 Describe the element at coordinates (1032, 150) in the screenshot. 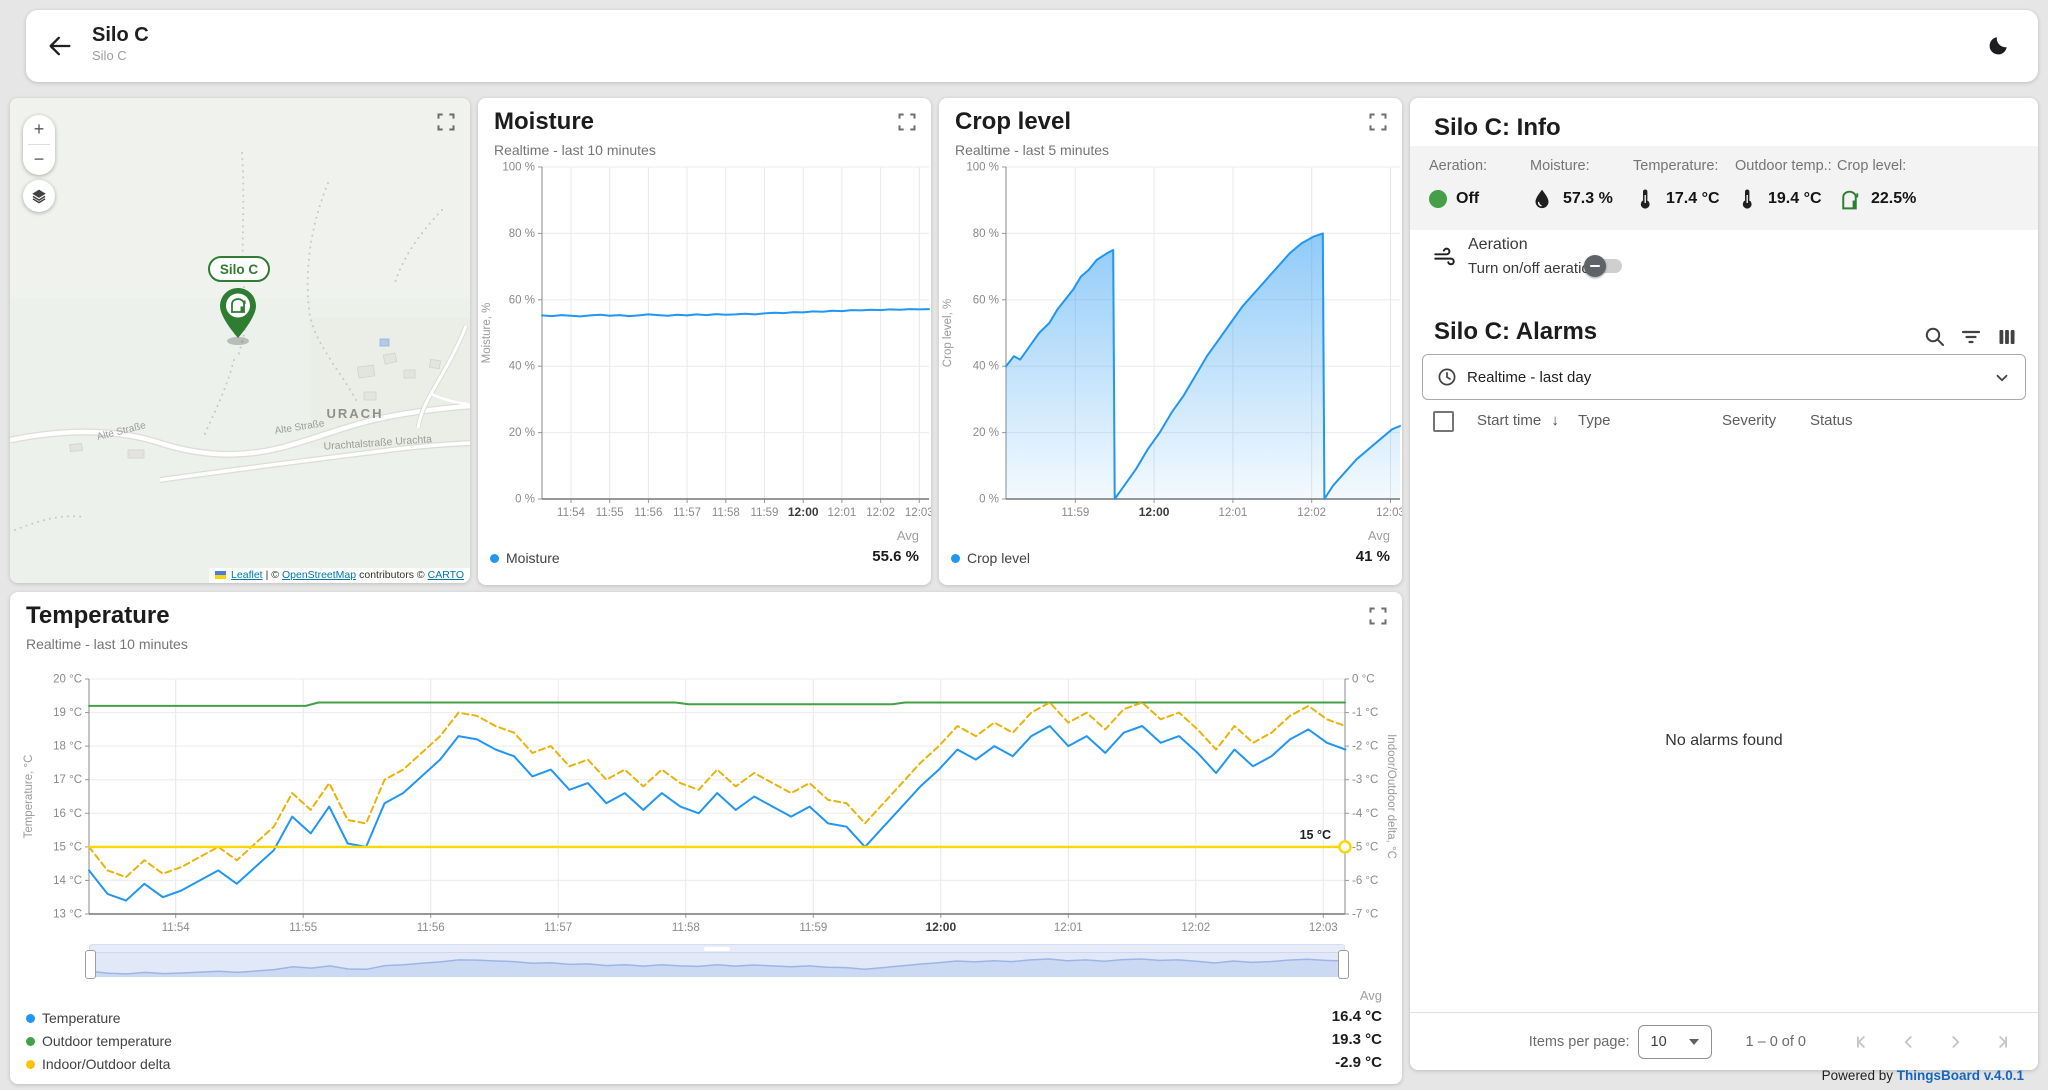

I see `widget-subtitle: Realtime - last 5 minutes` at that location.